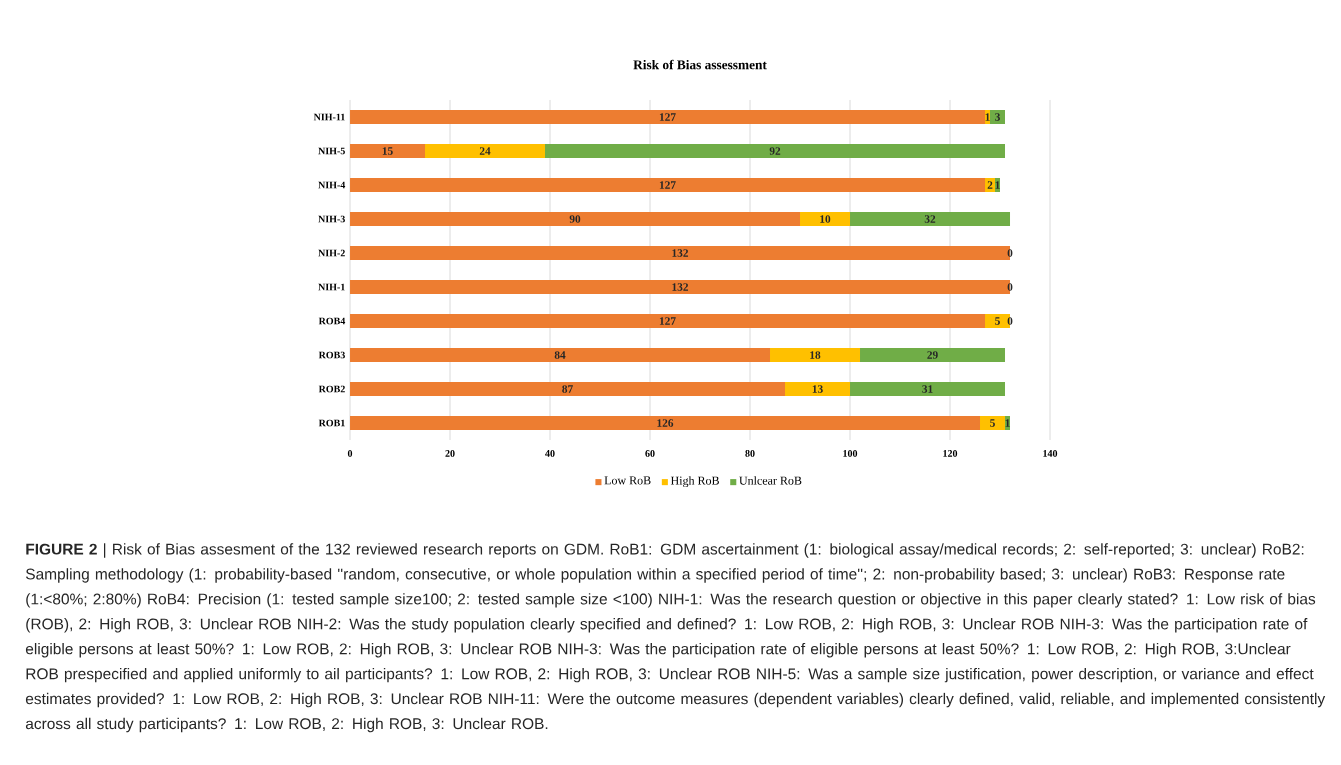 Image resolution: width=1341 pixels, height=765 pixels. I want to click on data-label: 13, so click(817, 389).